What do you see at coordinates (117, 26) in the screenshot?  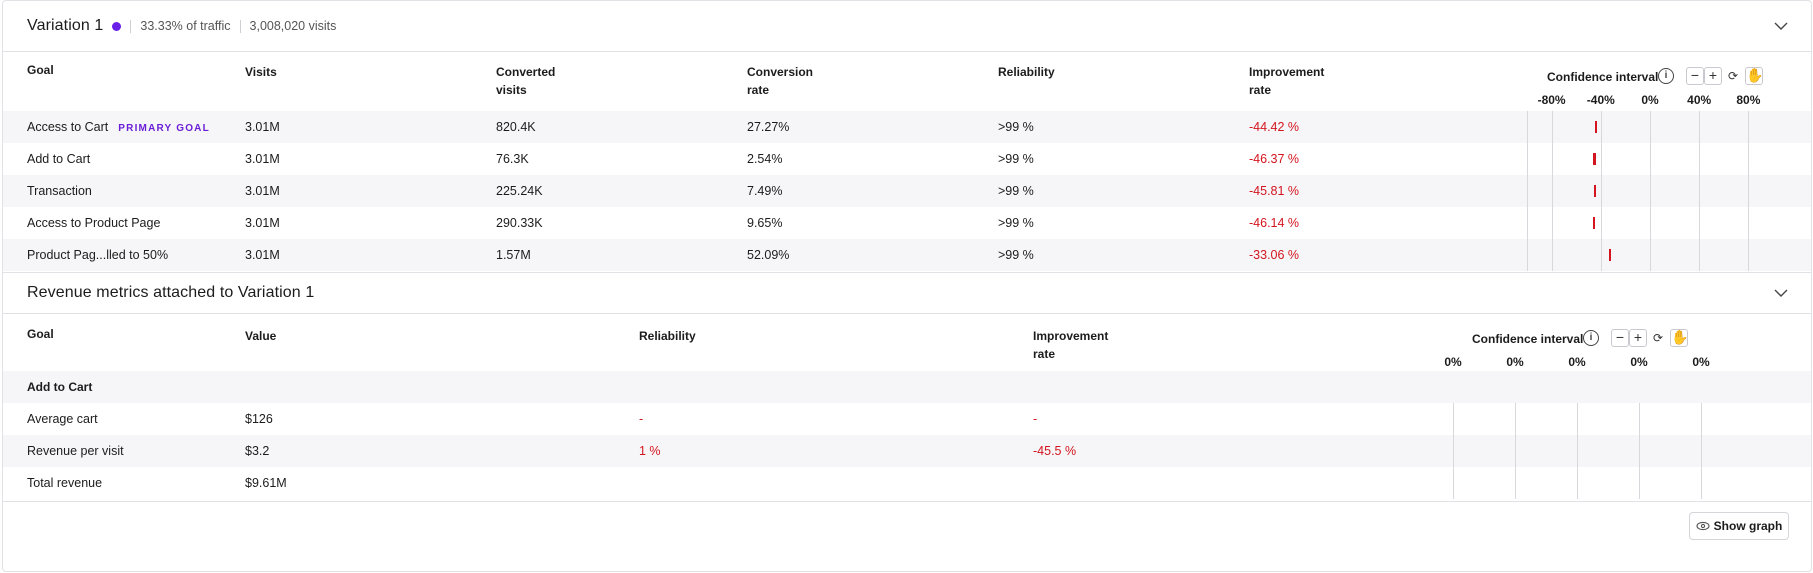 I see `variation-color-dot` at bounding box center [117, 26].